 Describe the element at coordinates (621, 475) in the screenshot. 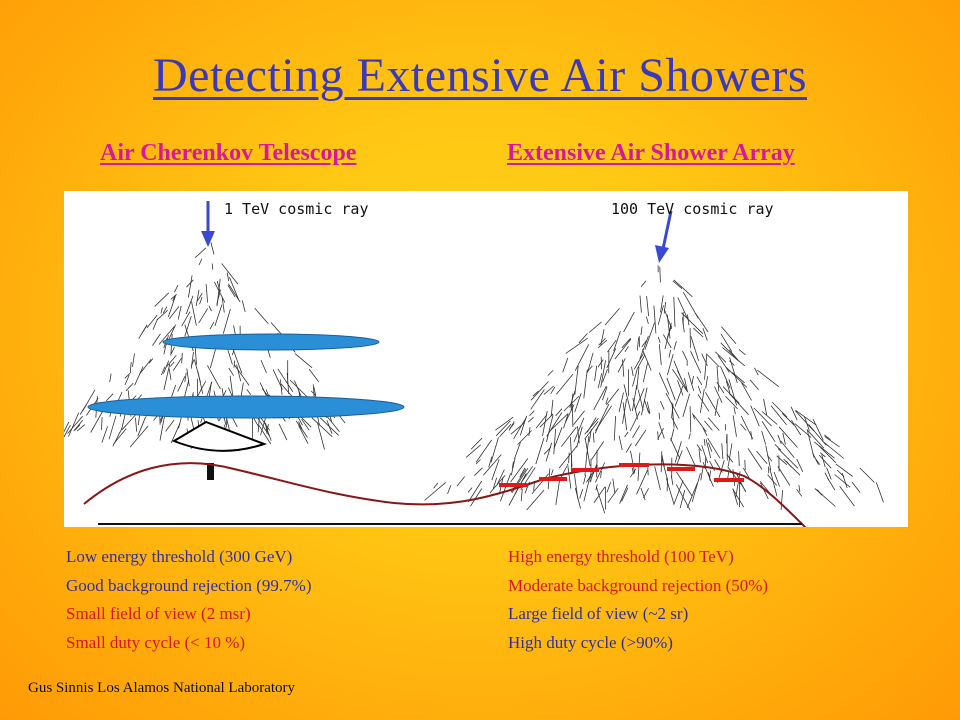

I see `detector-array` at that location.